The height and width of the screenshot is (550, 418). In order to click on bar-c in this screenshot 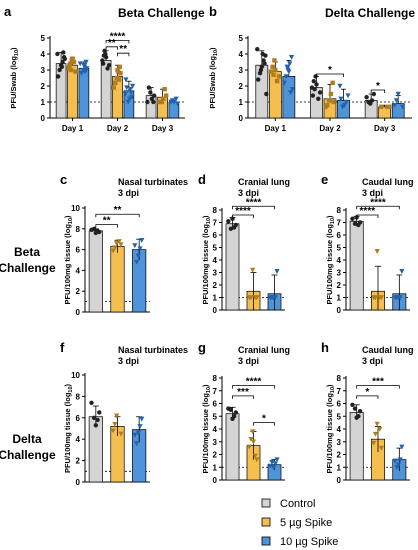, I will do `click(95, 271)`.